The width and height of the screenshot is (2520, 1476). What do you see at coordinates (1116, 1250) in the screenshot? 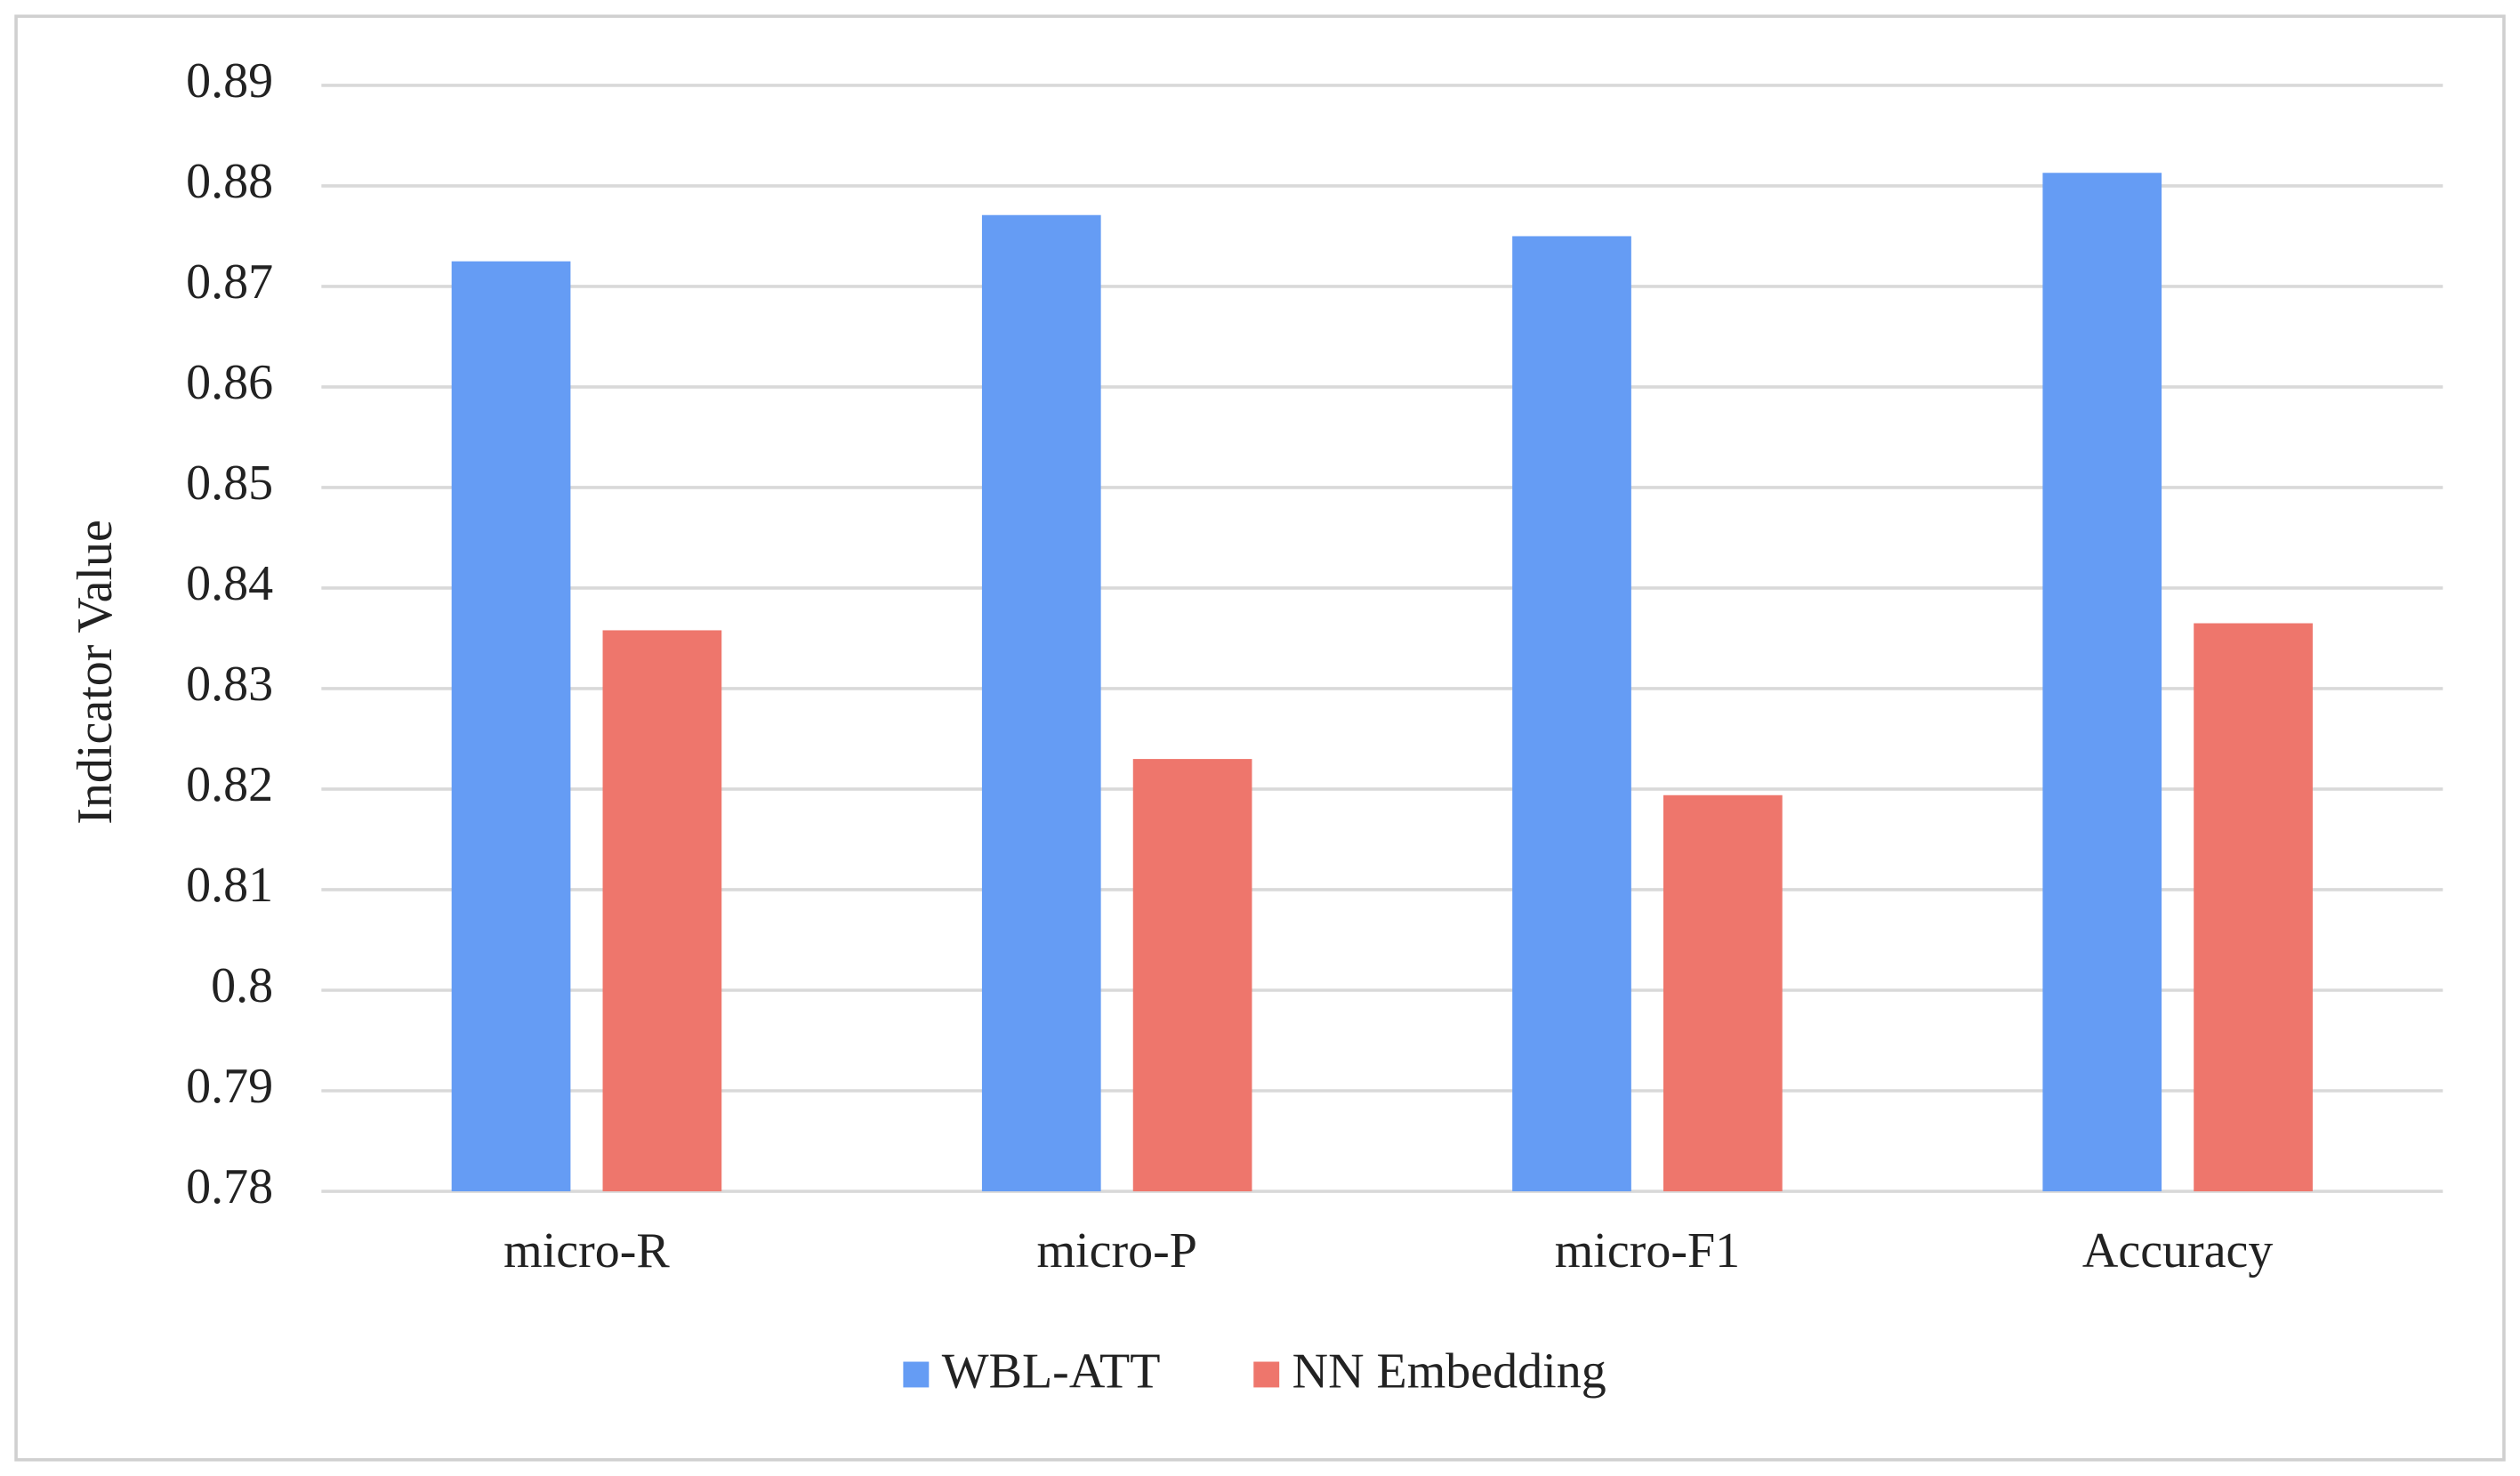
I see `x-tick-label: micro-P` at bounding box center [1116, 1250].